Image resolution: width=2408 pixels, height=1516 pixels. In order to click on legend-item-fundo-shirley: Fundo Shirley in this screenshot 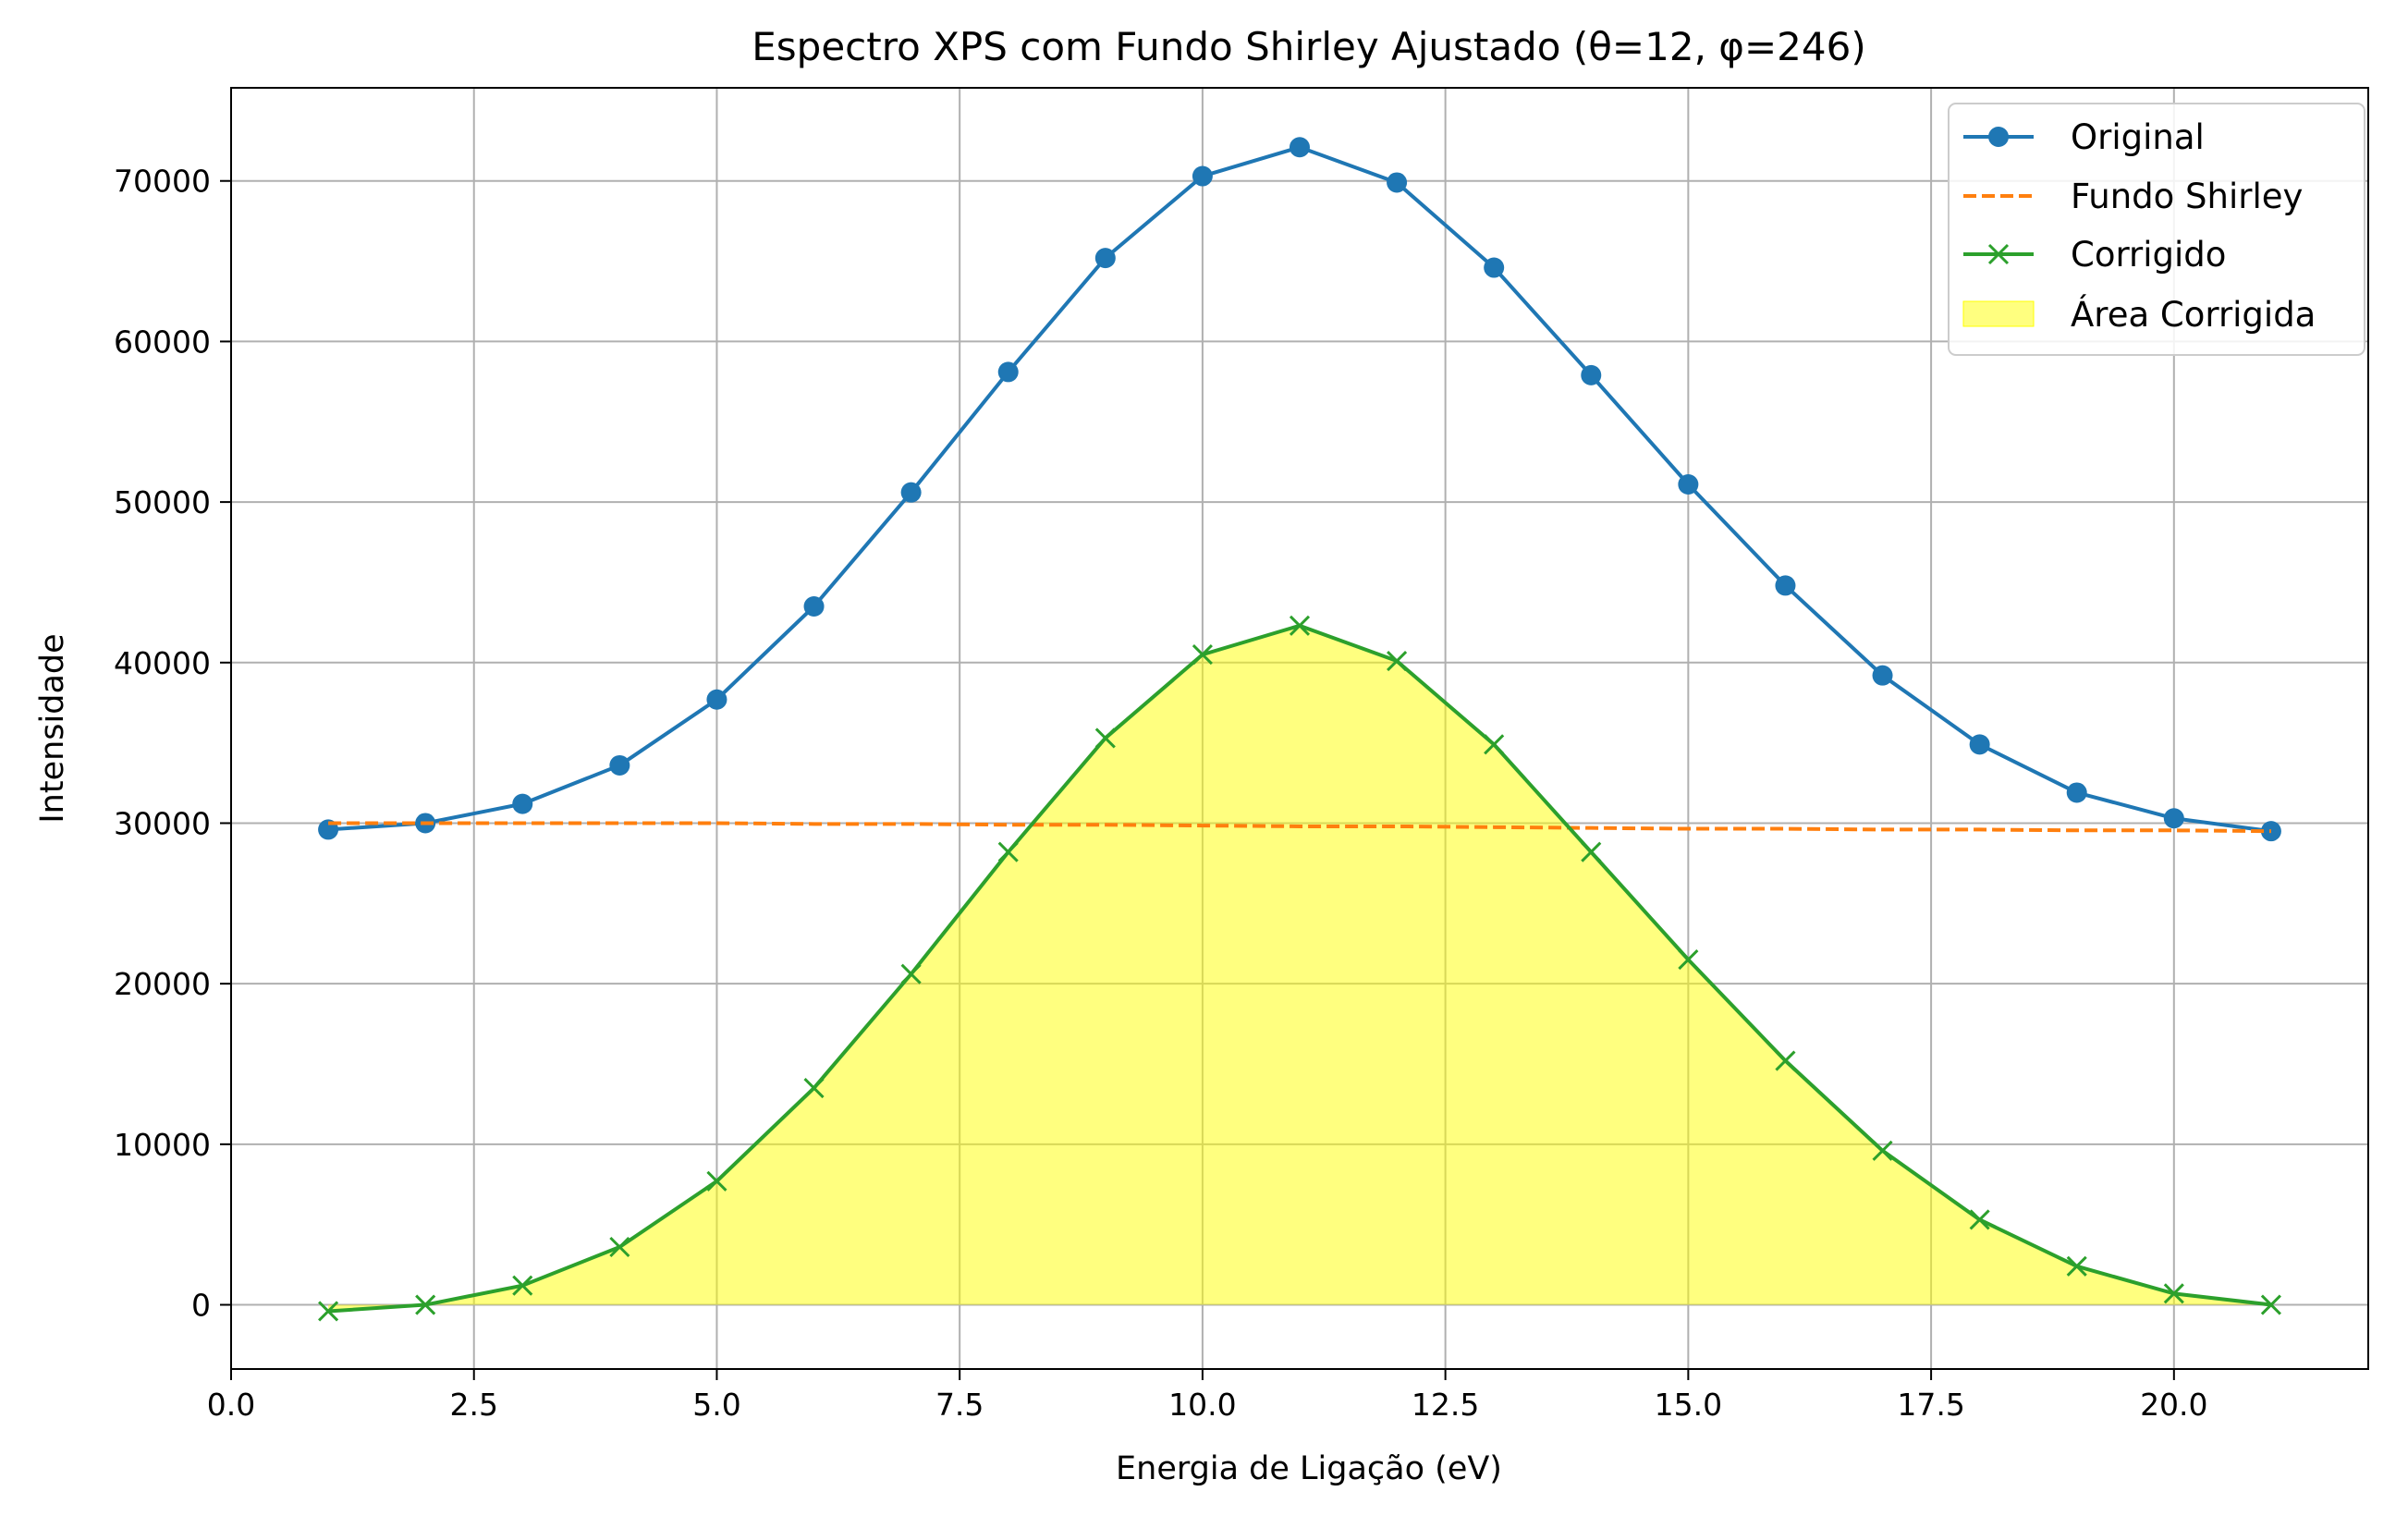, I will do `click(2133, 196)`.